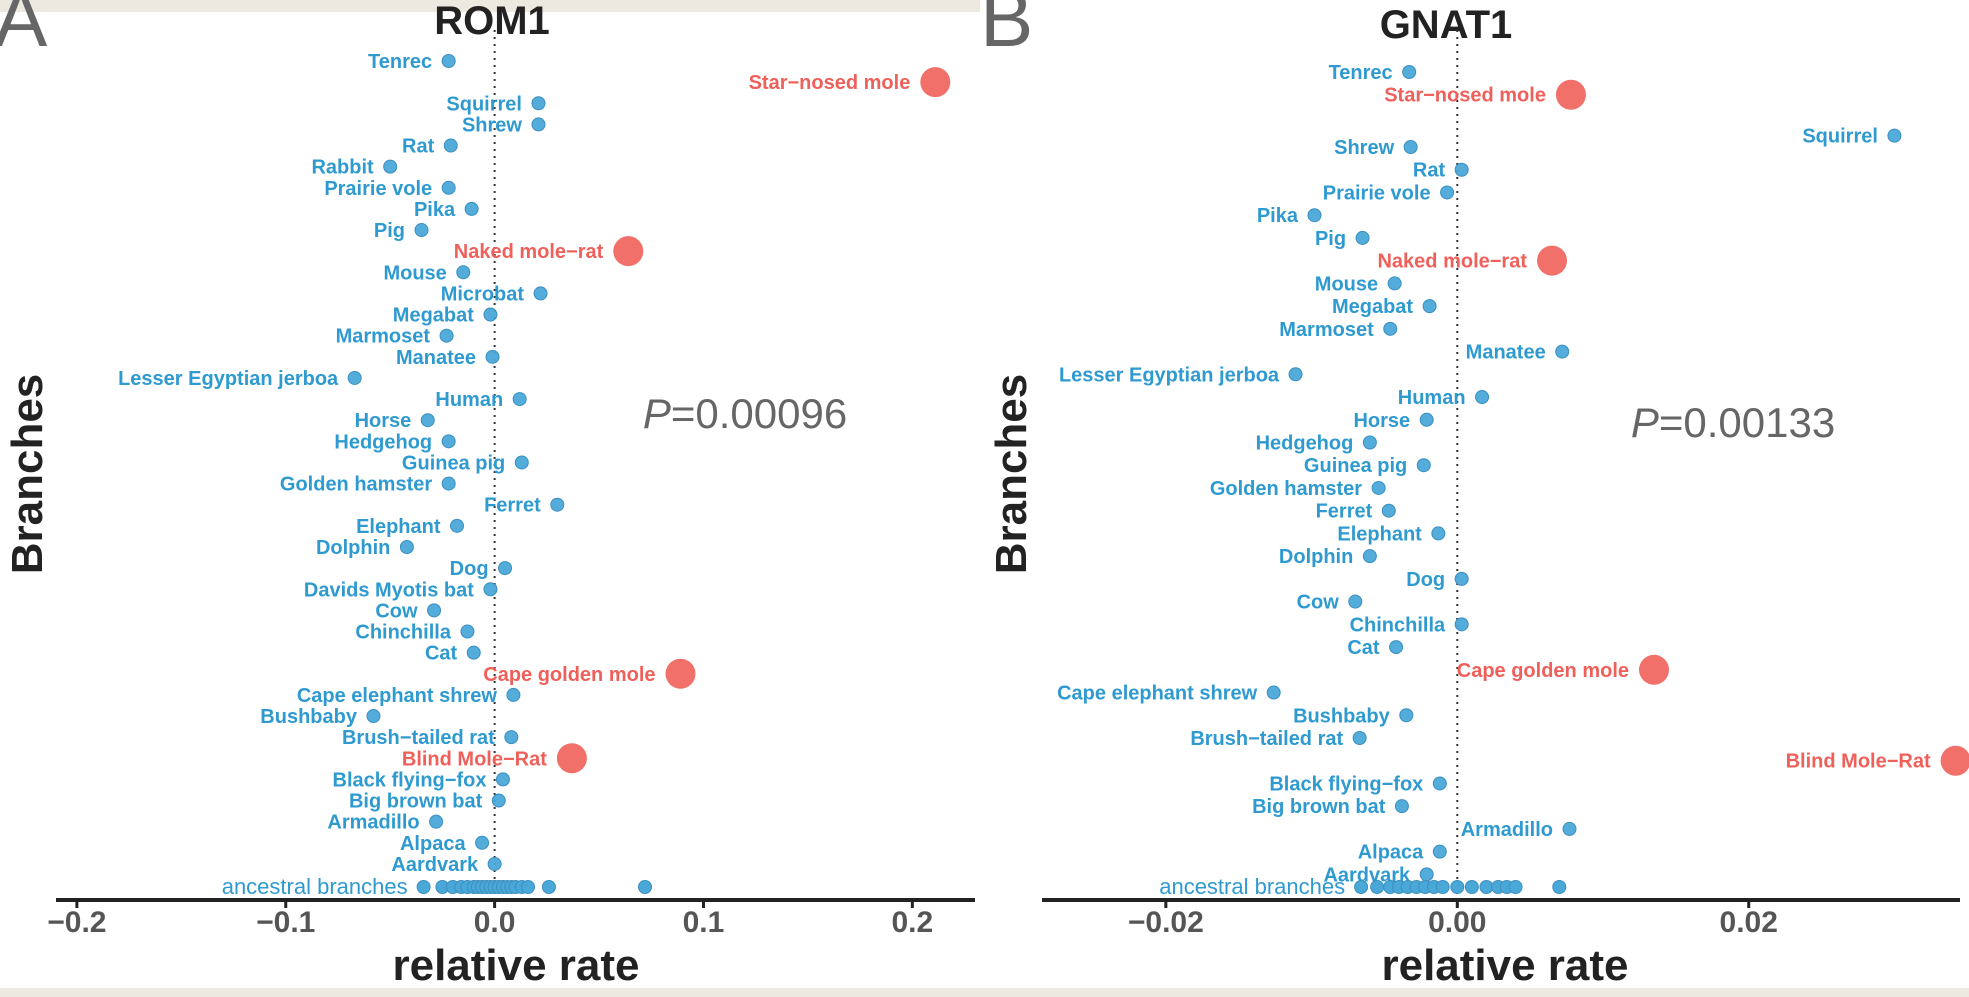 The height and width of the screenshot is (997, 1969). I want to click on p-value-annotation: P=0.00133, so click(1733, 422).